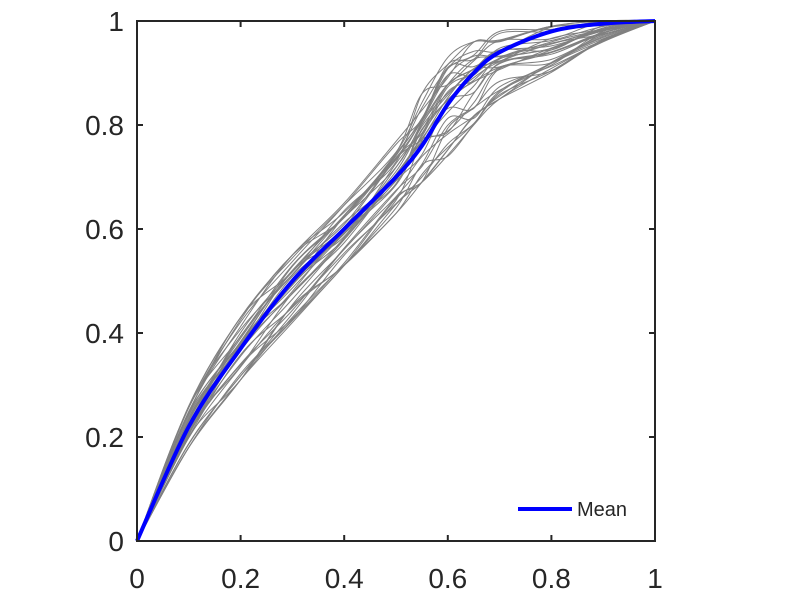 The height and width of the screenshot is (594, 792). What do you see at coordinates (655, 578) in the screenshot?
I see `x-tick-label: 1` at bounding box center [655, 578].